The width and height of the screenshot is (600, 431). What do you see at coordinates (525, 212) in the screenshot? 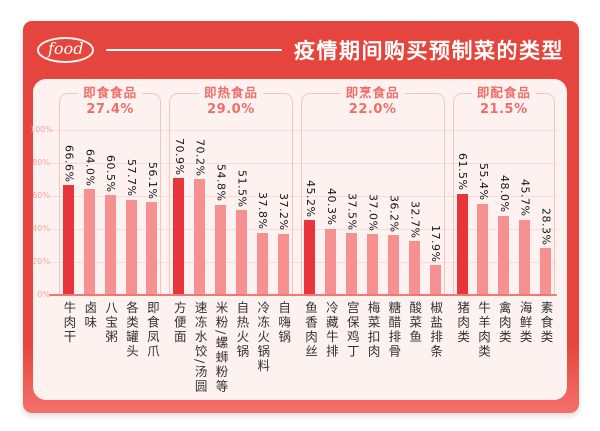
I see `bar-column: 45.7%` at bounding box center [525, 212].